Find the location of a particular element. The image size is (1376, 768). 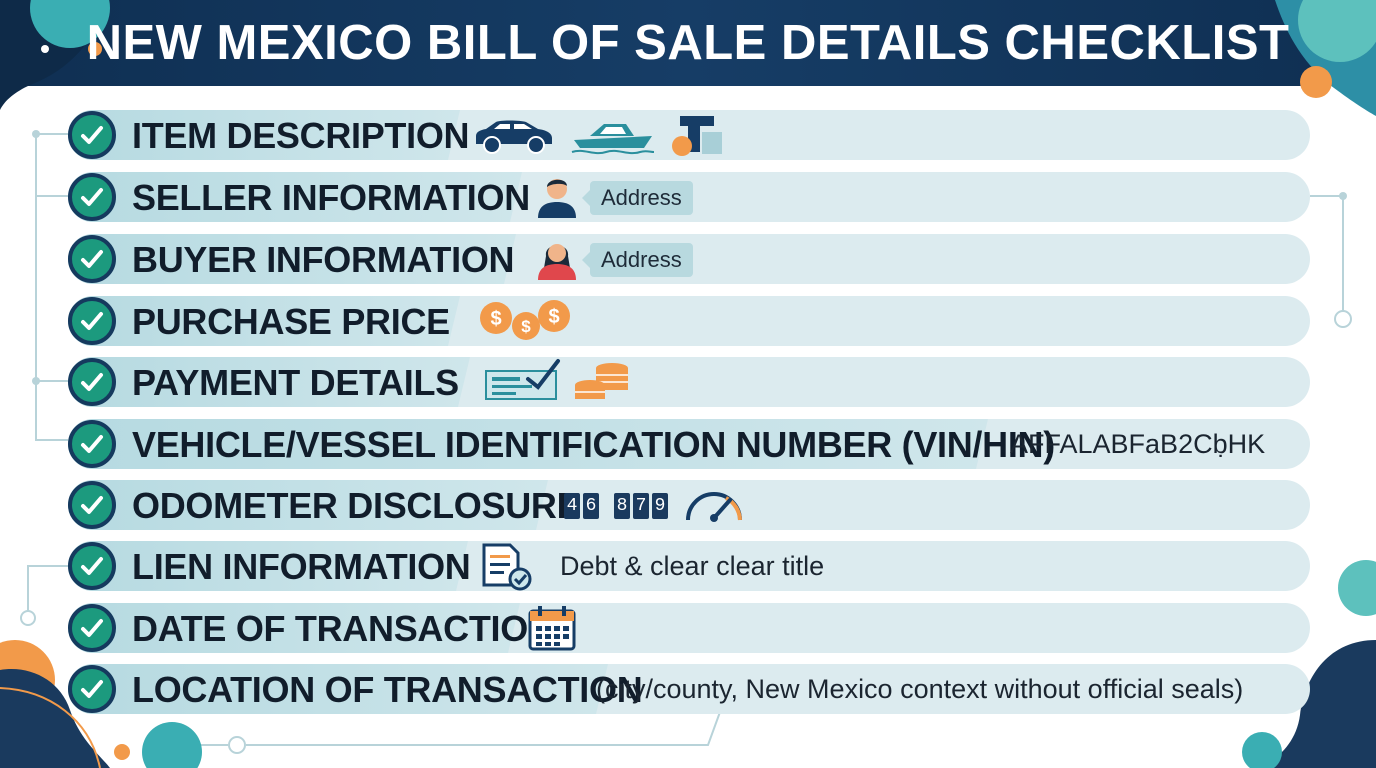

bottom-left-dot is located at coordinates (122, 752).